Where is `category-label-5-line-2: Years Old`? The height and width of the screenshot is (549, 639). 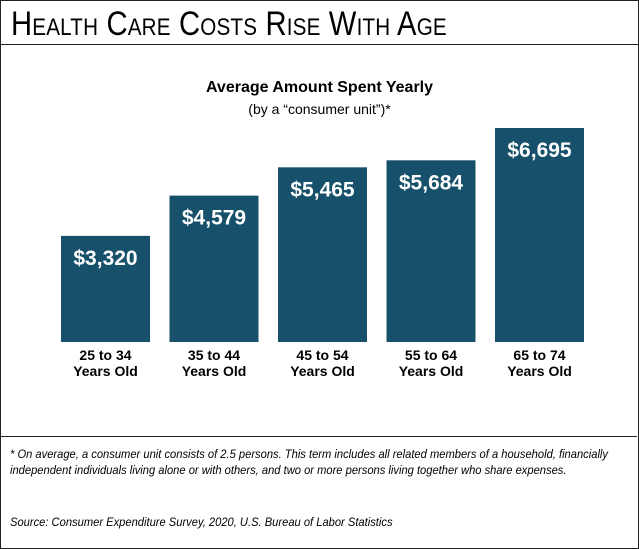 category-label-5-line-2: Years Old is located at coordinates (539, 371).